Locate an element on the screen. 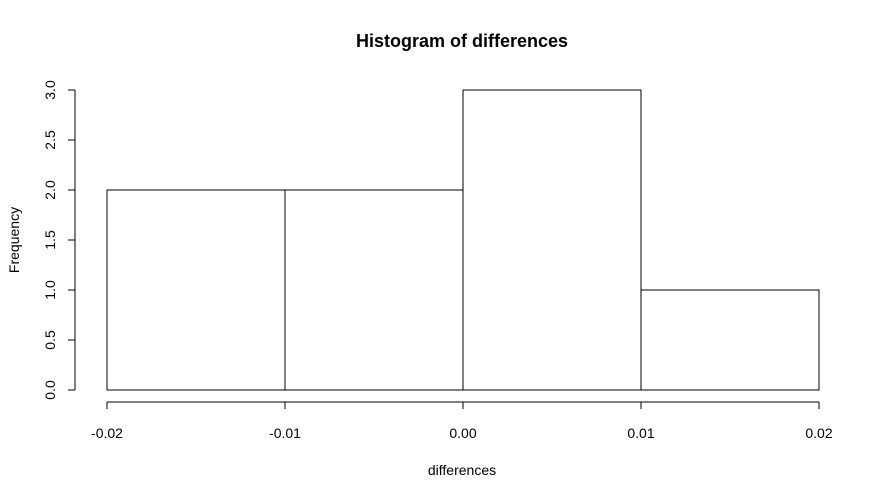 This screenshot has height=500, width=888. y-tick-label: 2.0 is located at coordinates (50, 190).